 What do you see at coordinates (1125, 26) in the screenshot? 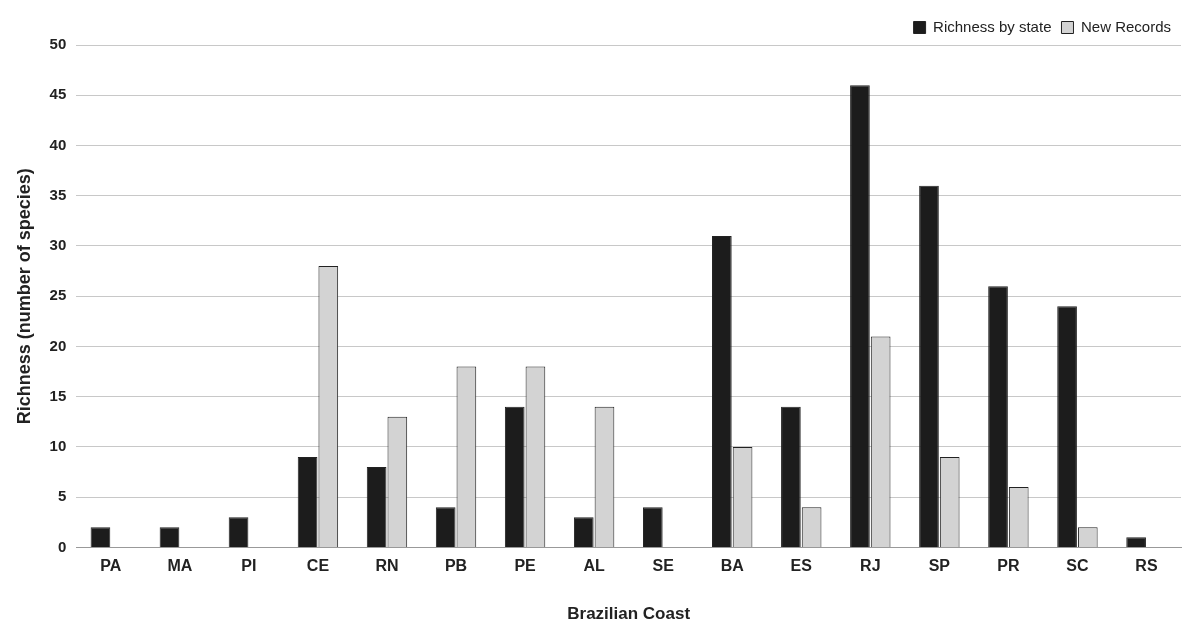
I see `legend-label: New Records` at bounding box center [1125, 26].